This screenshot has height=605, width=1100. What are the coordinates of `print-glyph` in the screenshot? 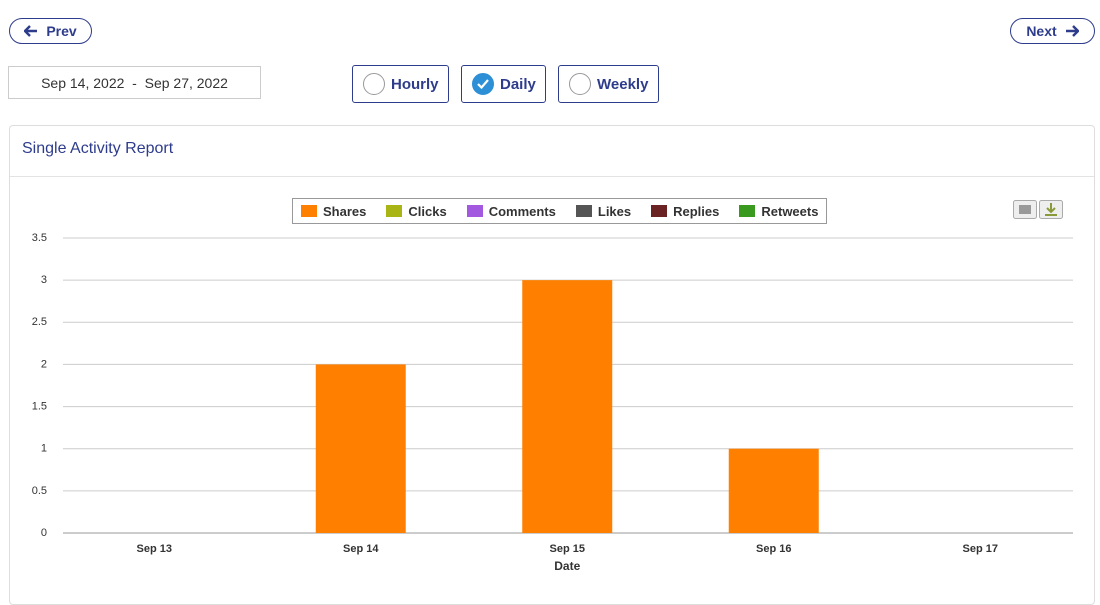 It's located at (1025, 209).